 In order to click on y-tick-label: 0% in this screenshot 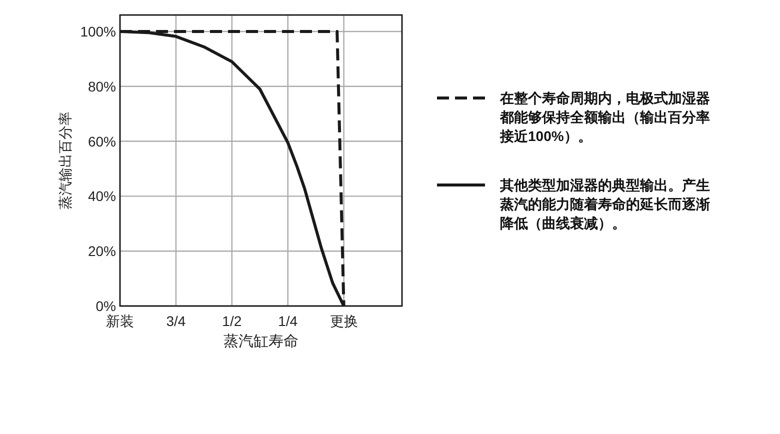, I will do `click(106, 306)`.